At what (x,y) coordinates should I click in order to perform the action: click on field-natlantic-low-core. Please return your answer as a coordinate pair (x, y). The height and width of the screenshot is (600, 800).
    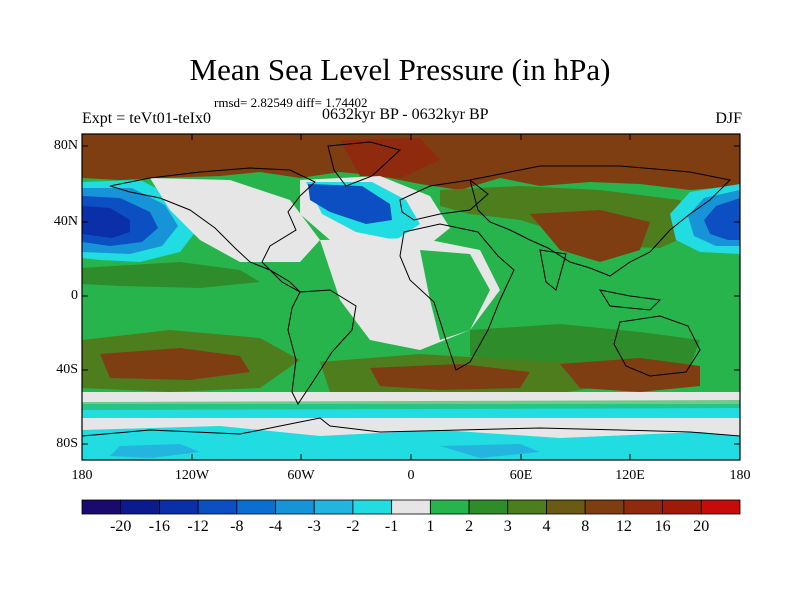
    Looking at the image, I should click on (350, 204).